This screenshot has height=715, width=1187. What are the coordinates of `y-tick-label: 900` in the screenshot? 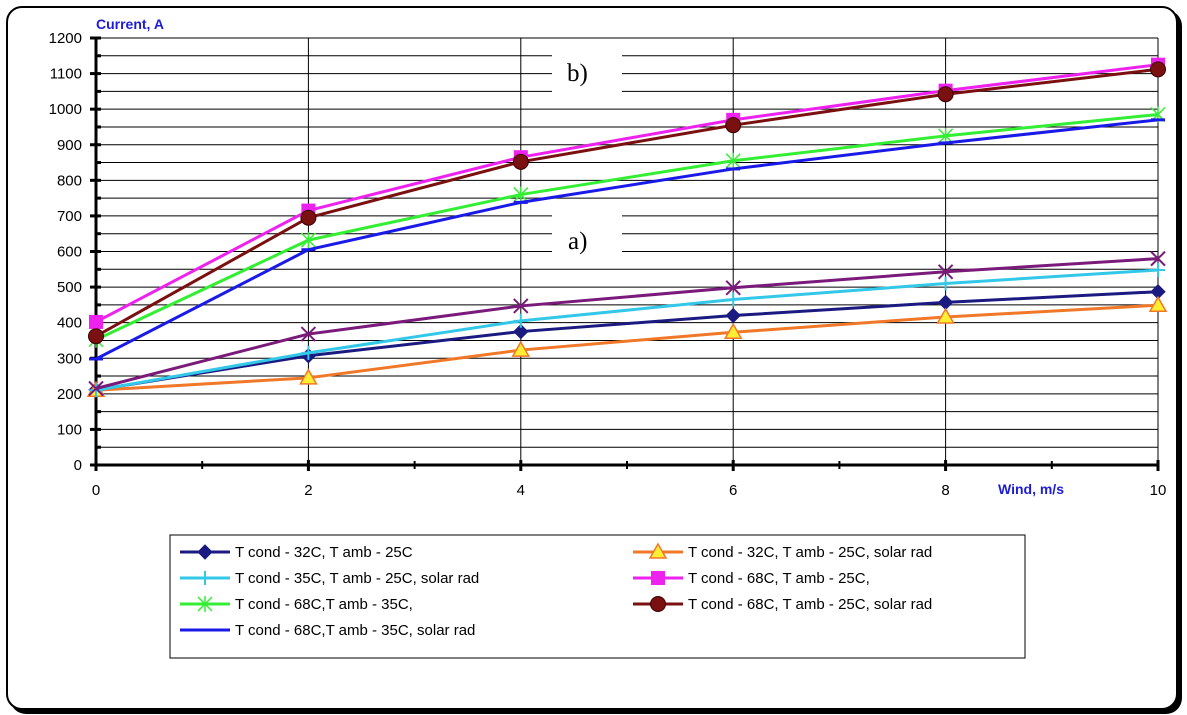 It's located at (69, 145).